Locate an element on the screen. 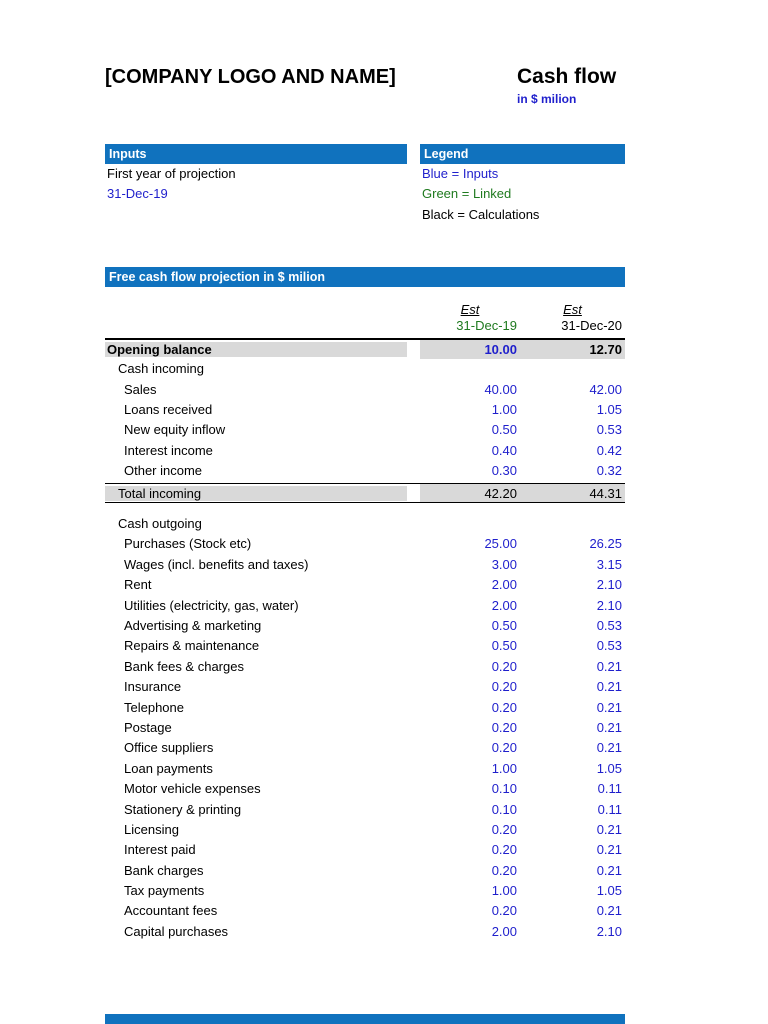 This screenshot has width=768, height=1024. row-label: Insurance is located at coordinates (153, 687).